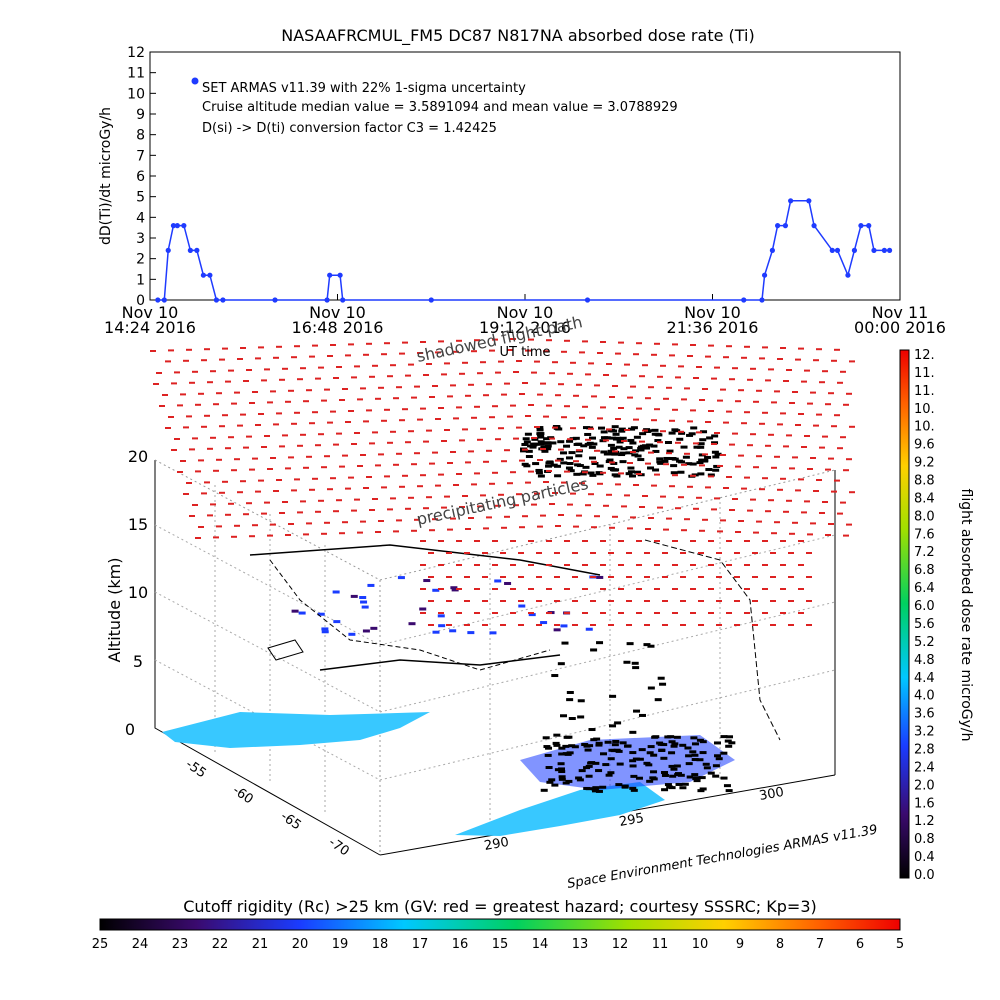 This screenshot has height=1000, width=1000. What do you see at coordinates (500, 924) in the screenshot?
I see `cutoff-rigidity-colorbar` at bounding box center [500, 924].